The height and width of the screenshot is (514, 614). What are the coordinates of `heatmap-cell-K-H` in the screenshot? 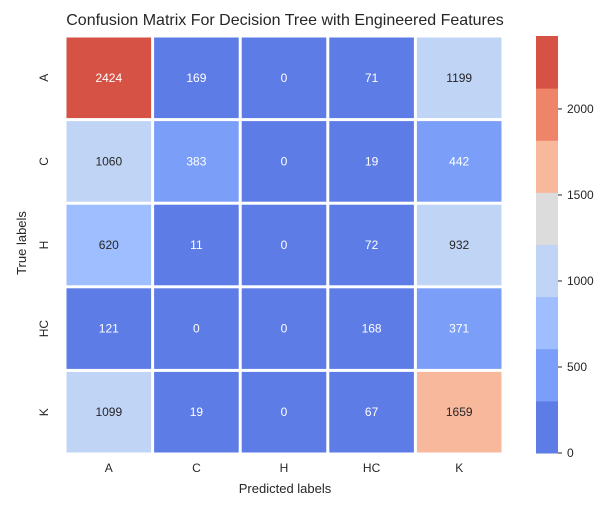 It's located at (284, 412).